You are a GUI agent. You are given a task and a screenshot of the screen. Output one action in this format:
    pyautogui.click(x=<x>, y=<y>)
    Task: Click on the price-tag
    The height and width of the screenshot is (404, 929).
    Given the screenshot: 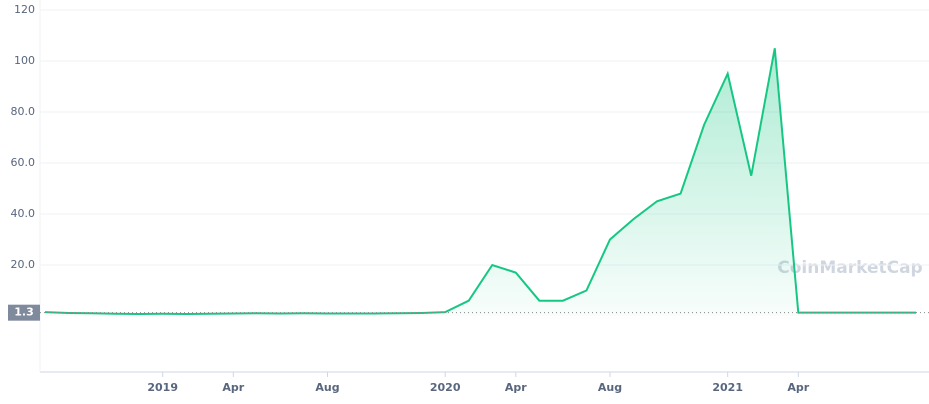 What is the action you would take?
    pyautogui.click(x=24, y=312)
    